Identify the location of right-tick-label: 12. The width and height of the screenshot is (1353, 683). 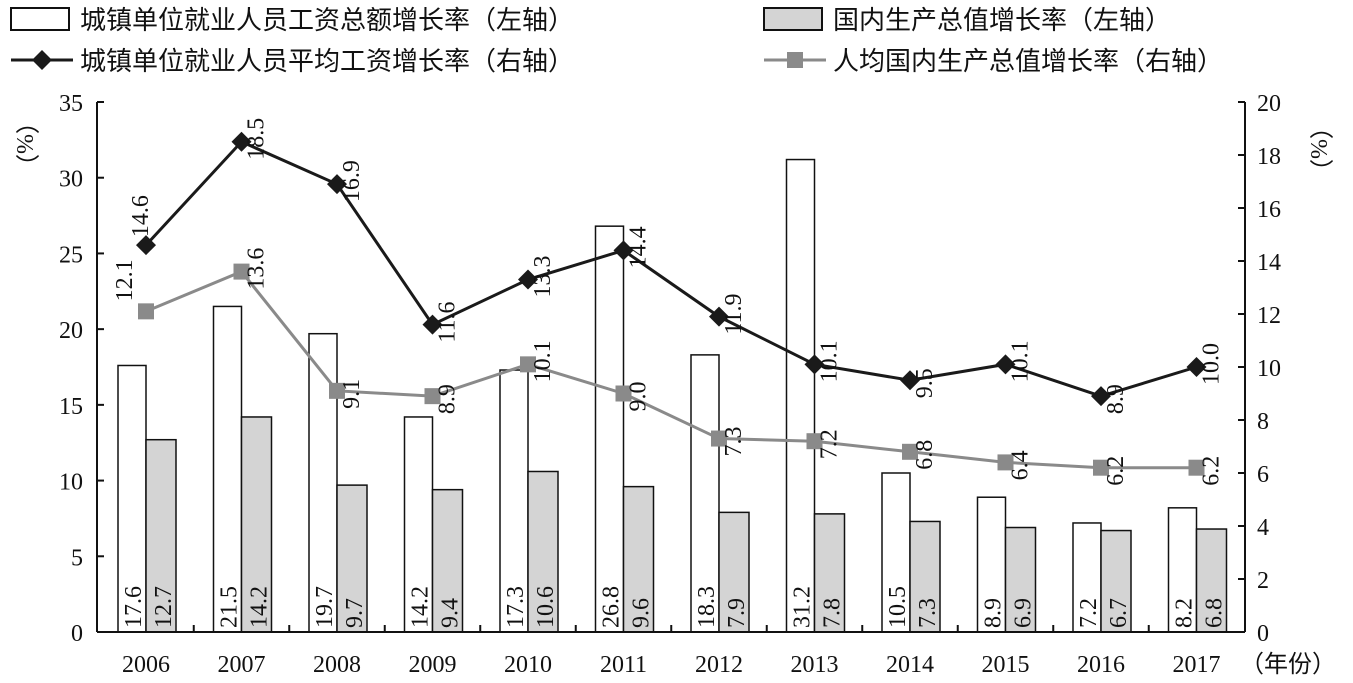
(1269, 316).